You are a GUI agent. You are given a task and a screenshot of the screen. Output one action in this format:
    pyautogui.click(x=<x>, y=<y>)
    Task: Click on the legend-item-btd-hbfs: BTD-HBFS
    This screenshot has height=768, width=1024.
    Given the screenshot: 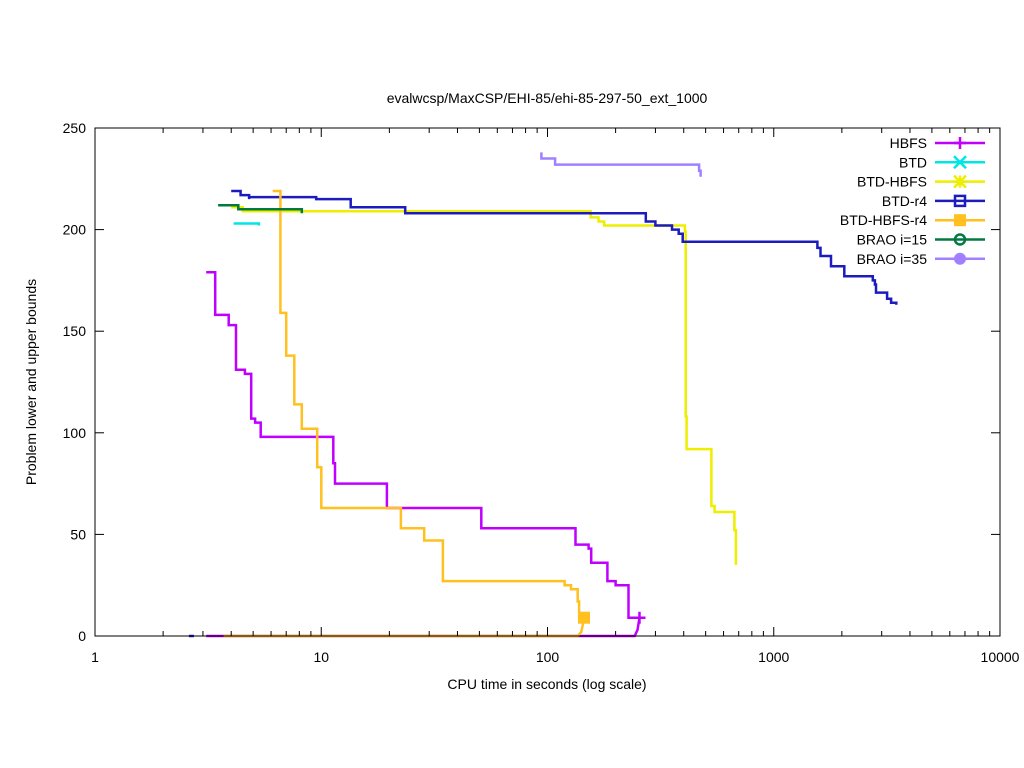 What is the action you would take?
    pyautogui.click(x=921, y=182)
    